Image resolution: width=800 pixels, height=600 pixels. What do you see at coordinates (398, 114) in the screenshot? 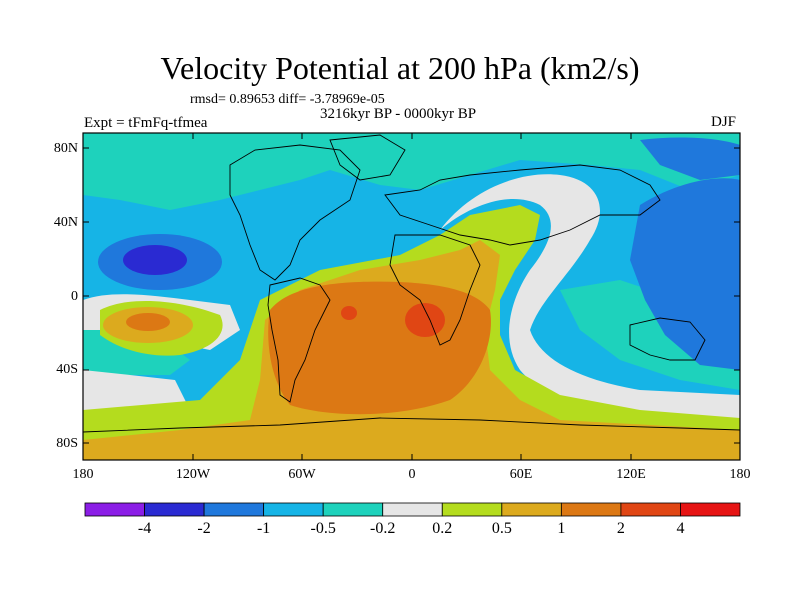
I see `period-label: 3216kyr BP - 0000kyr BP` at bounding box center [398, 114].